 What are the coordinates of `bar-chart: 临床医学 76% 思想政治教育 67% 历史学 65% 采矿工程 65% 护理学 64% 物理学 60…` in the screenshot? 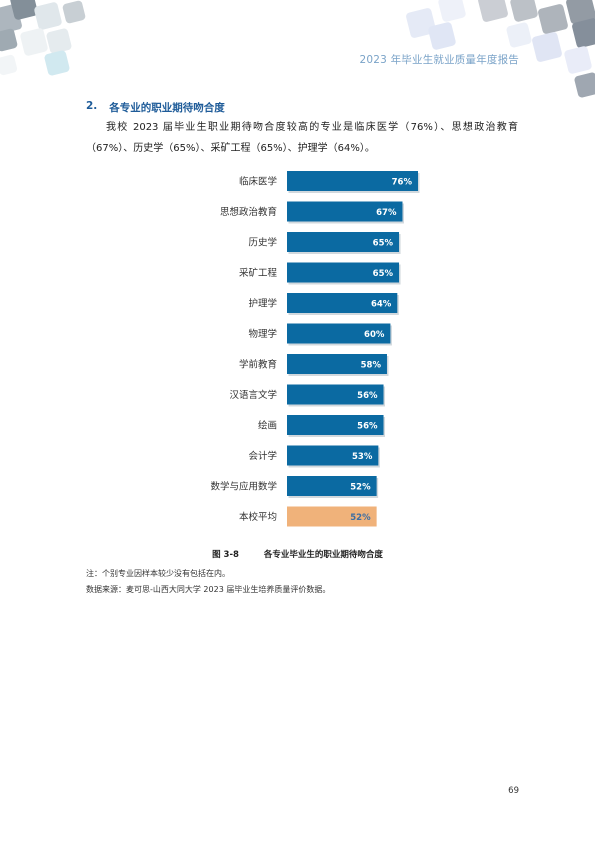 It's located at (315, 349).